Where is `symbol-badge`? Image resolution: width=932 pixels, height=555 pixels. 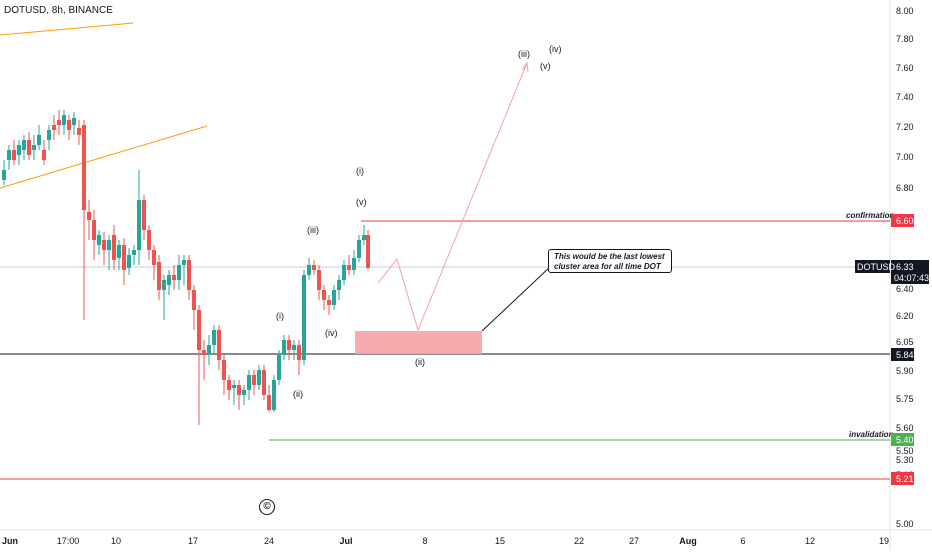 symbol-badge is located at coordinates (872, 266).